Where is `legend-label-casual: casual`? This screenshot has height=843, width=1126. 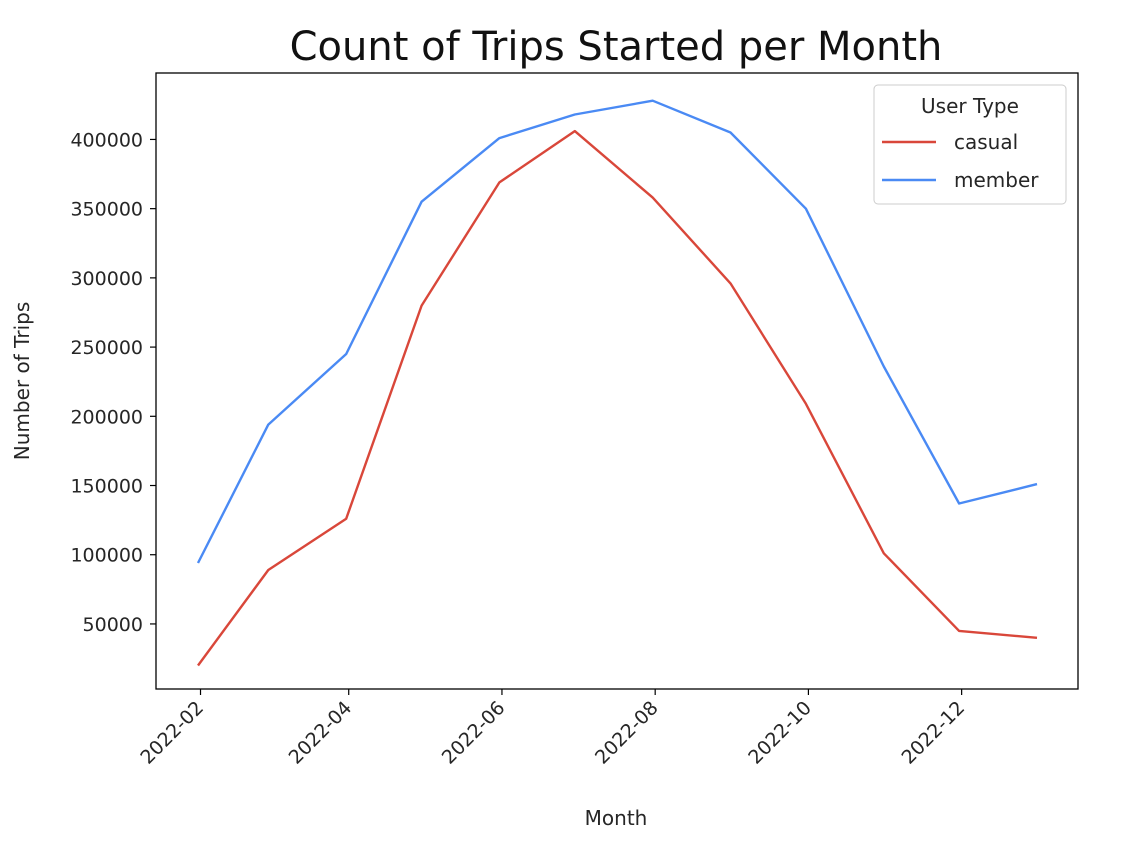
legend-label-casual: casual is located at coordinates (986, 142).